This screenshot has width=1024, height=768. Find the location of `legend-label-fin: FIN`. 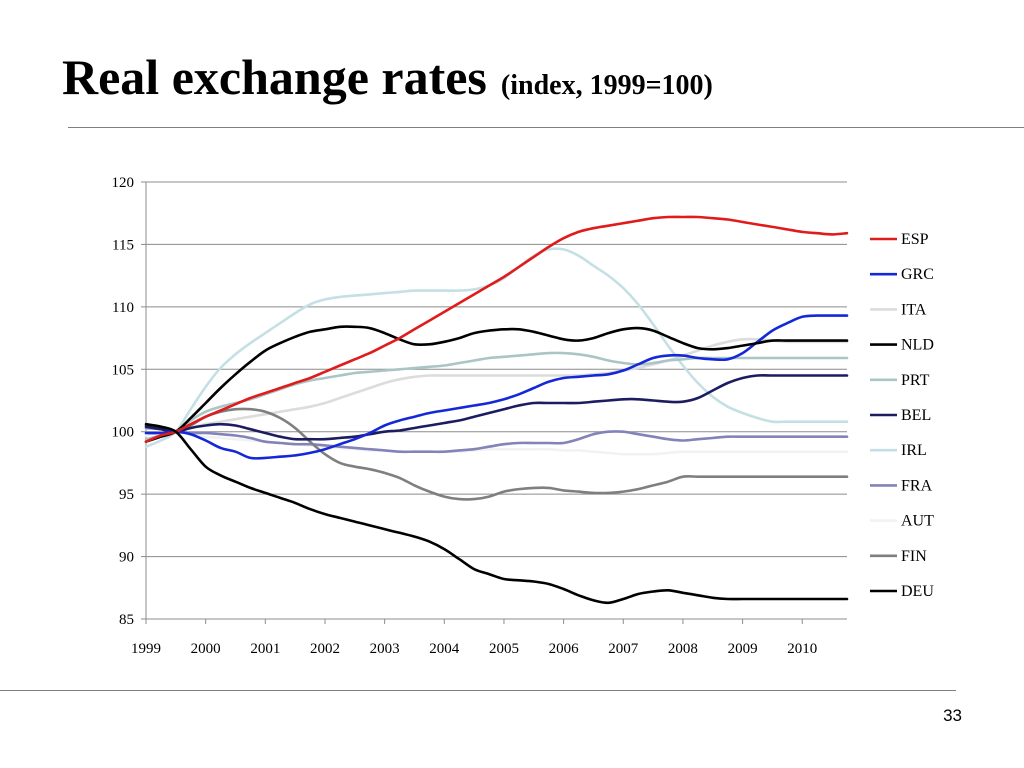

legend-label-fin: FIN is located at coordinates (914, 556).